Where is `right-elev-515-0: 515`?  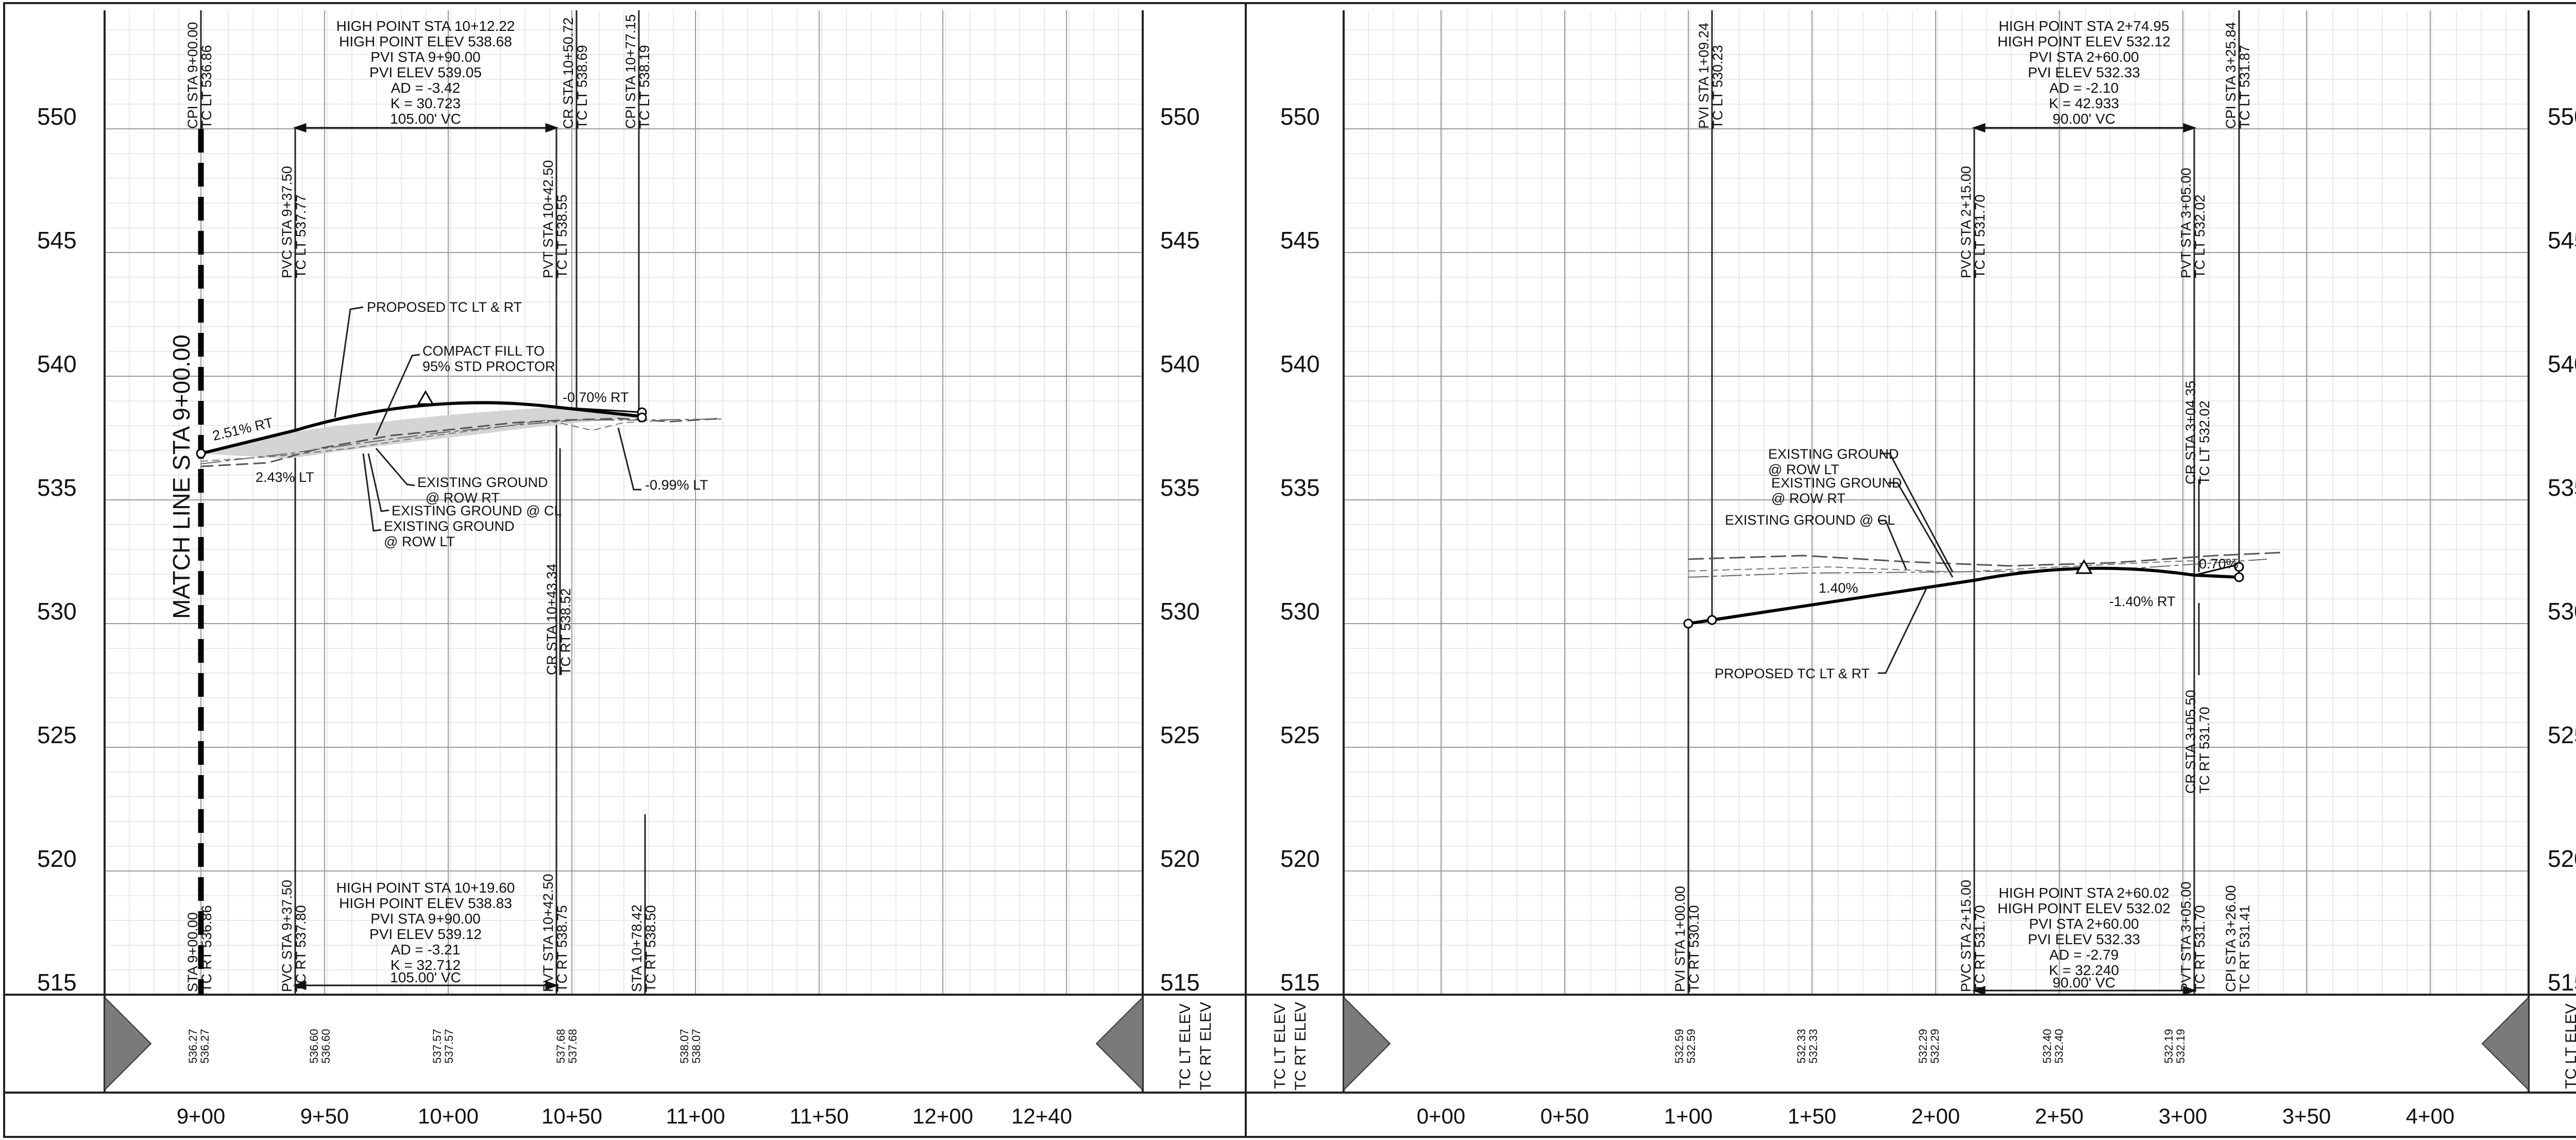 right-elev-515-0: 515 is located at coordinates (1300, 982).